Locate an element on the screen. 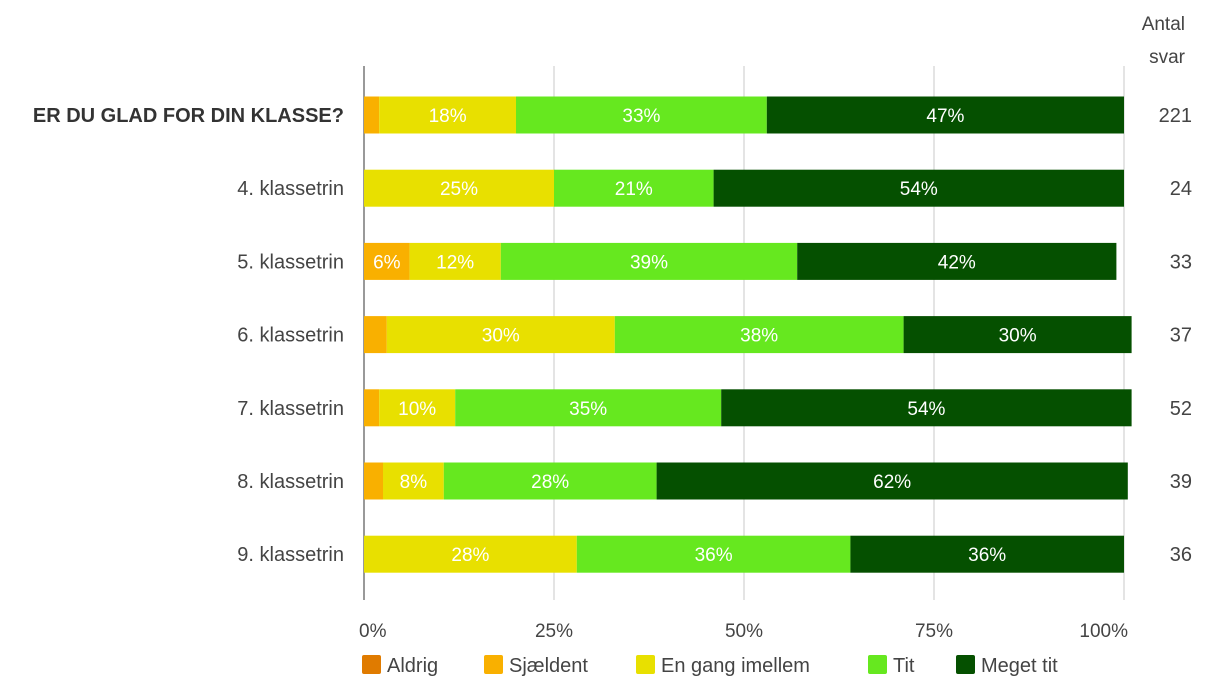 This screenshot has height=681, width=1208. data-label: 35% is located at coordinates (588, 409).